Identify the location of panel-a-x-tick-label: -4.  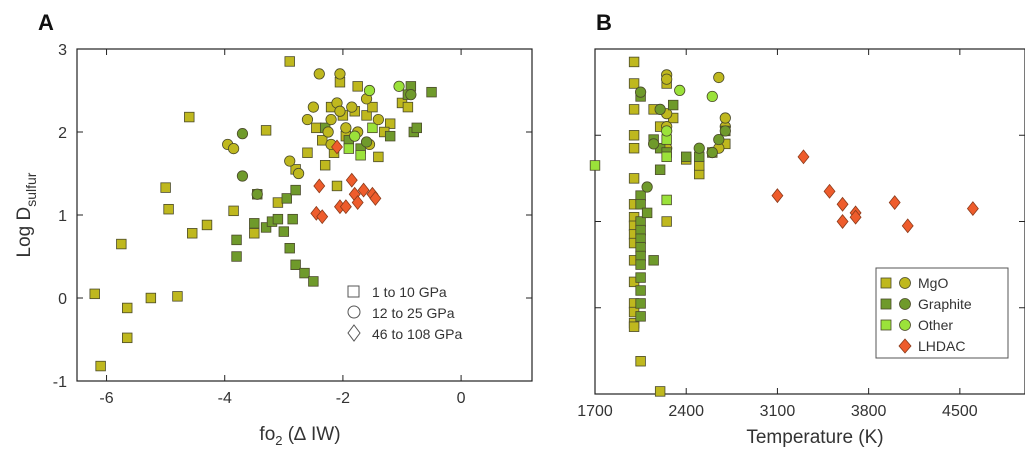
(225, 398).